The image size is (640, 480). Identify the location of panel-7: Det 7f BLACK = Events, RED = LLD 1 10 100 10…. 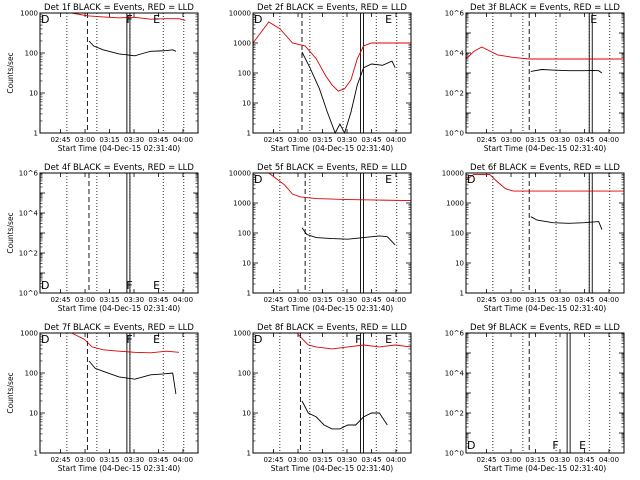
(102, 398).